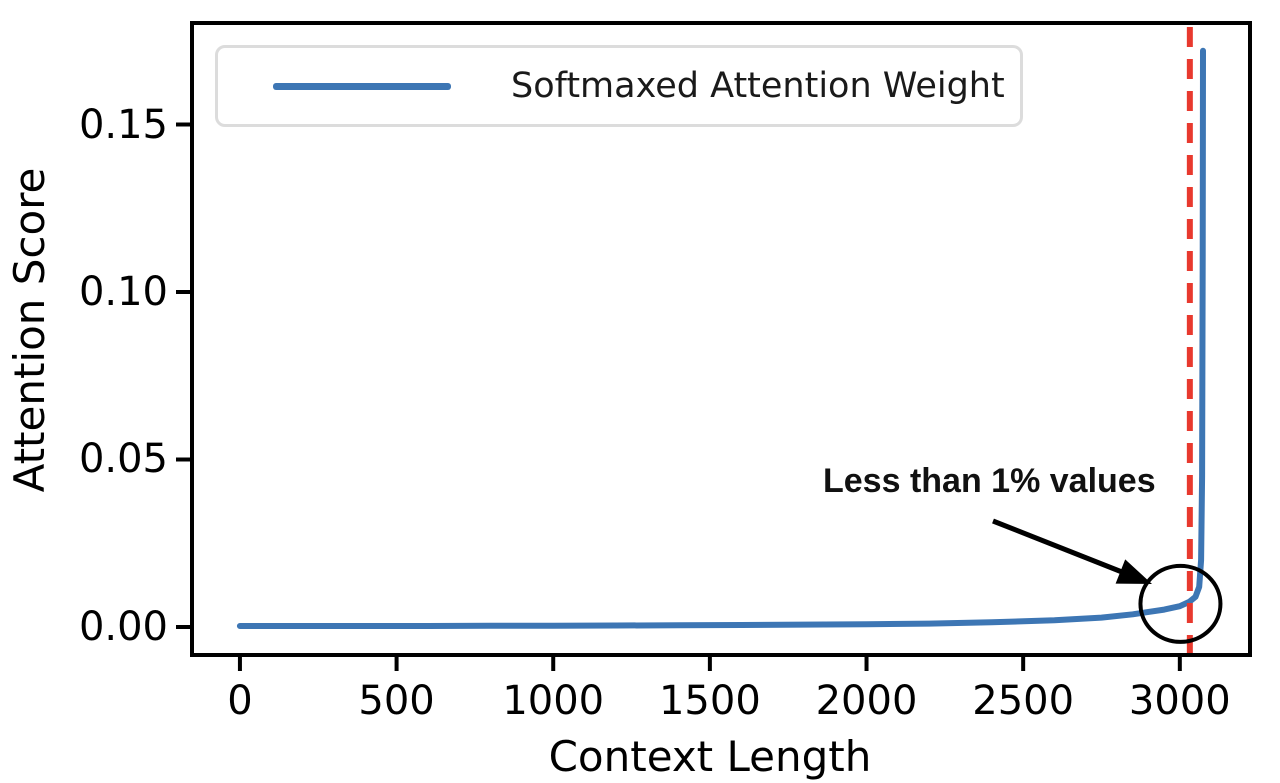  I want to click on legend: Softmaxed Attention Weight, so click(619, 86).